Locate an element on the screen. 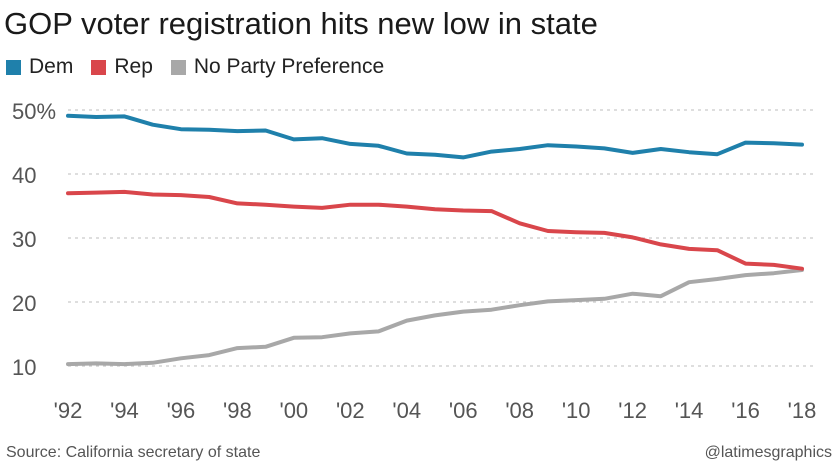 Image resolution: width=840 pixels, height=473 pixels. legend-label-rep: Rep is located at coordinates (133, 66).